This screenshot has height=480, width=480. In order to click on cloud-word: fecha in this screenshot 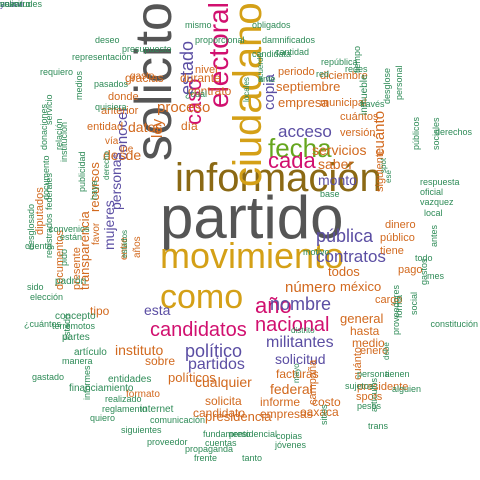, I will do `click(300, 148)`.